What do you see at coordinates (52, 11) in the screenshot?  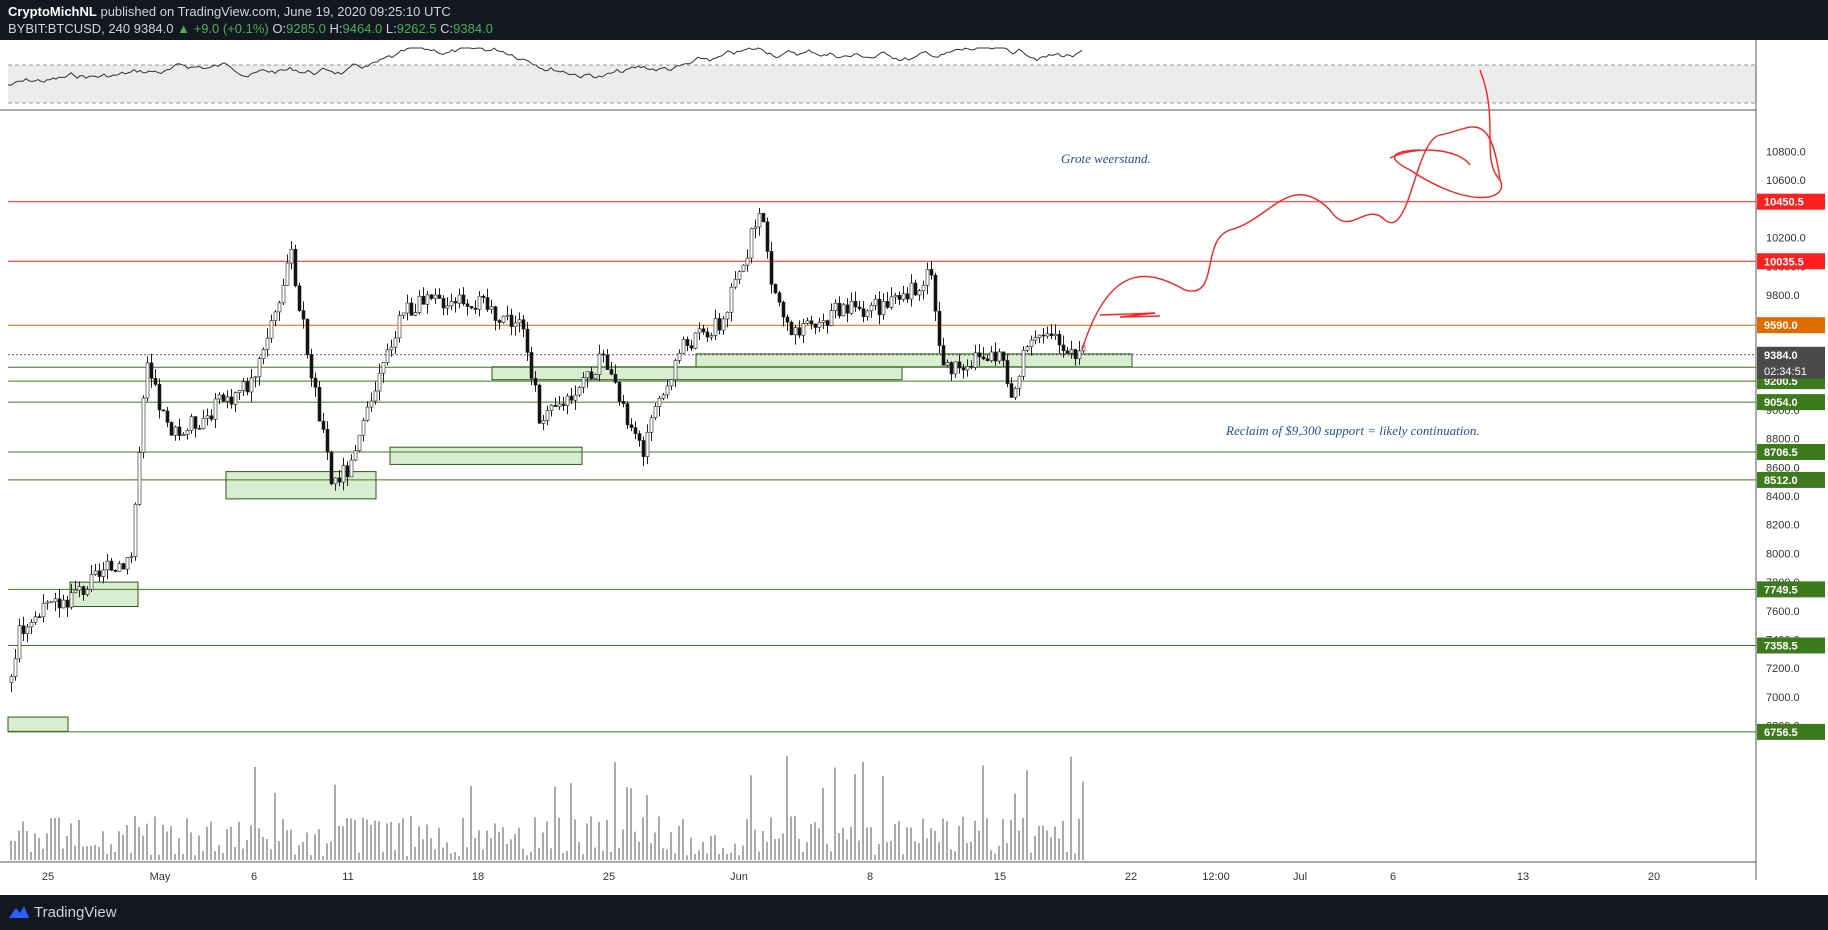 I see `author-name: CryptoMichNL` at bounding box center [52, 11].